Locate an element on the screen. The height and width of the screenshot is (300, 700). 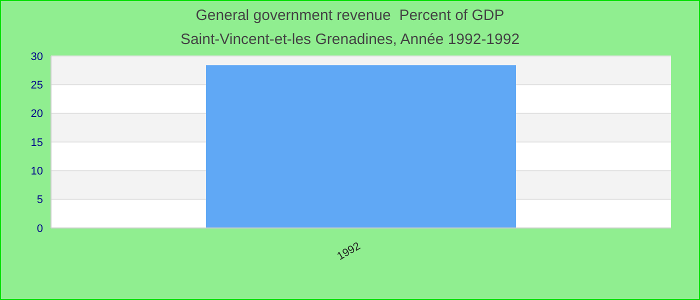
y-tick-label: 15 is located at coordinates (36, 142).